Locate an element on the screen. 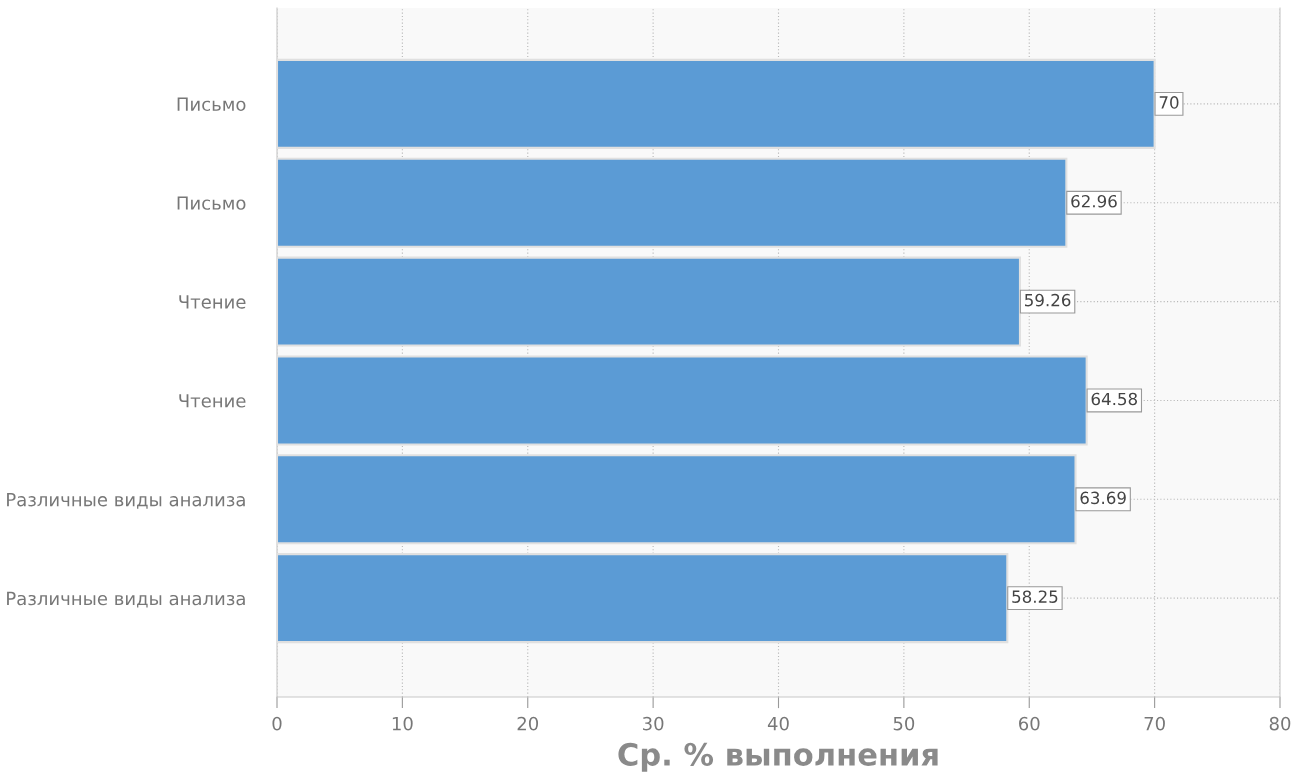 The width and height of the screenshot is (1304, 784). x-tick-label: 20 is located at coordinates (528, 723).